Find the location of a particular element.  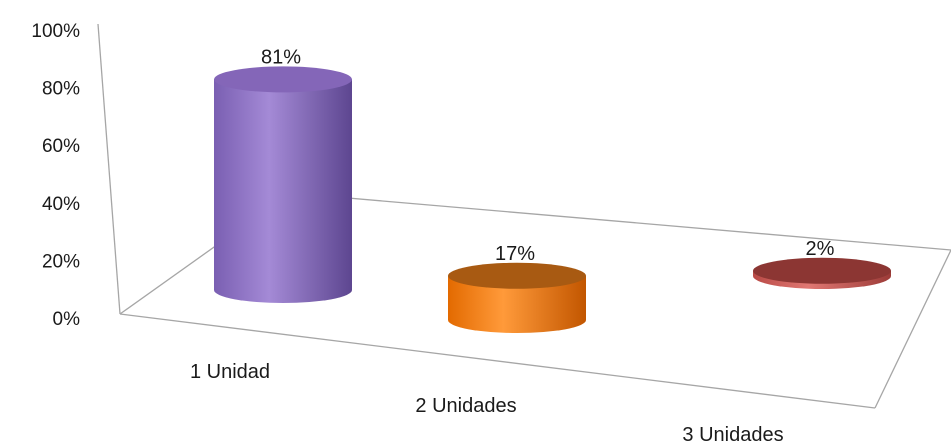

y-tick-label: 20% is located at coordinates (61, 261).